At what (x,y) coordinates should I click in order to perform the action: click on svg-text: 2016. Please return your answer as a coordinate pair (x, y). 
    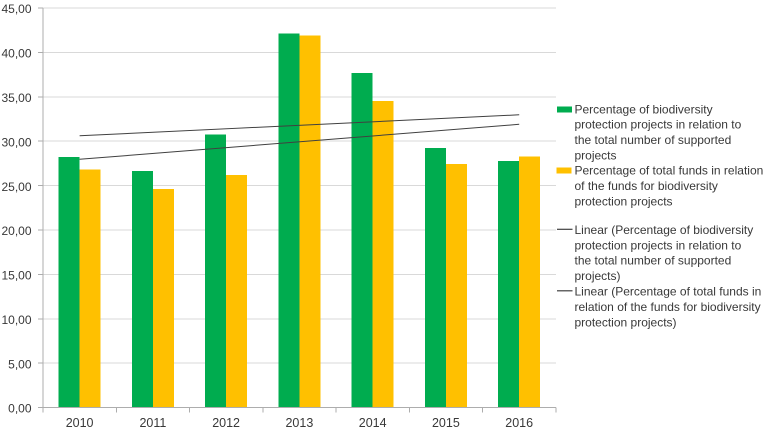
    Looking at the image, I should click on (519, 423).